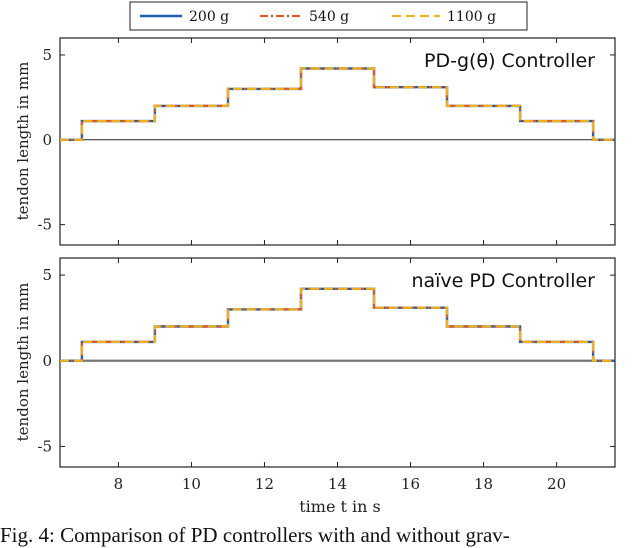  What do you see at coordinates (209, 17) in the screenshot?
I see `legend-label-200g: 200 g` at bounding box center [209, 17].